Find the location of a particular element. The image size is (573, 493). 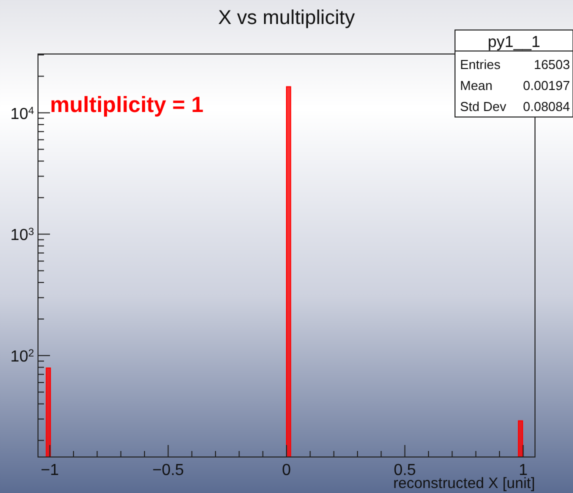

chart-title: X vs multiplicity is located at coordinates (286, 18).